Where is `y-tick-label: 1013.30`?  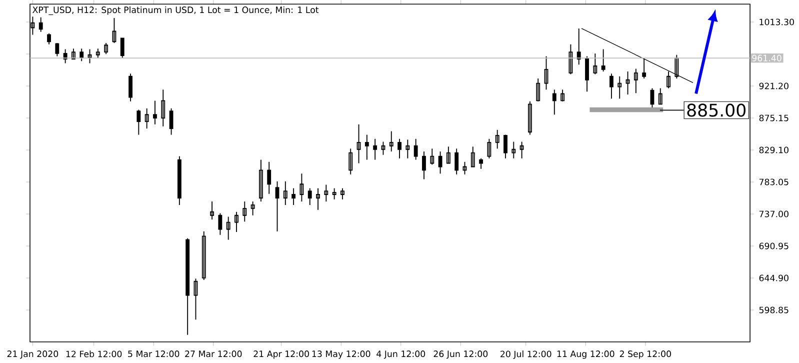 y-tick-label: 1013.30 is located at coordinates (777, 22).